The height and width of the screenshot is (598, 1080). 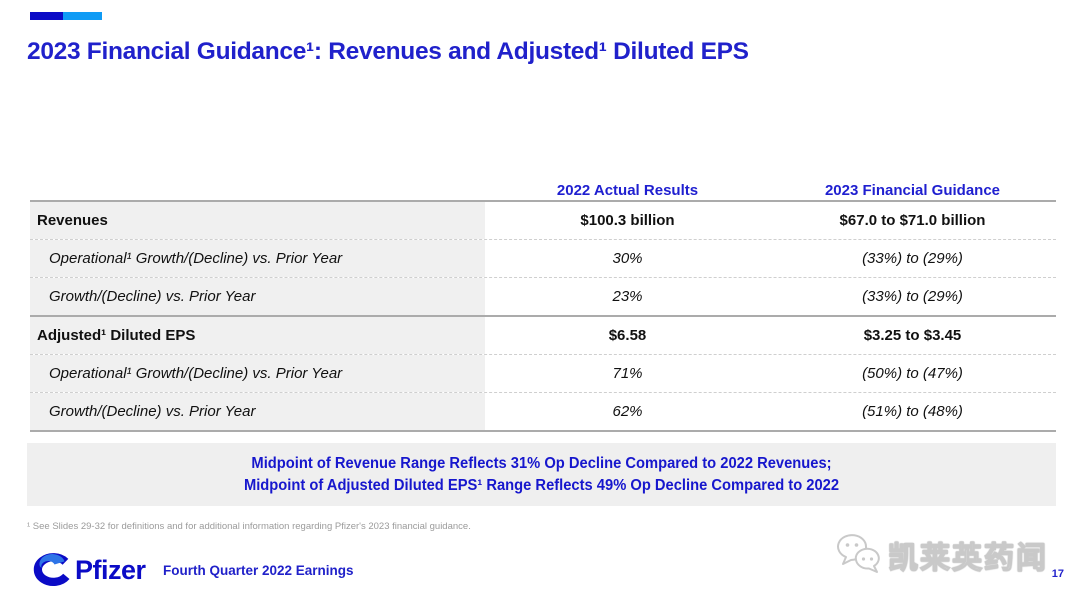 What do you see at coordinates (912, 190) in the screenshot?
I see `column-header-2023: 2023 Financial Guidance` at bounding box center [912, 190].